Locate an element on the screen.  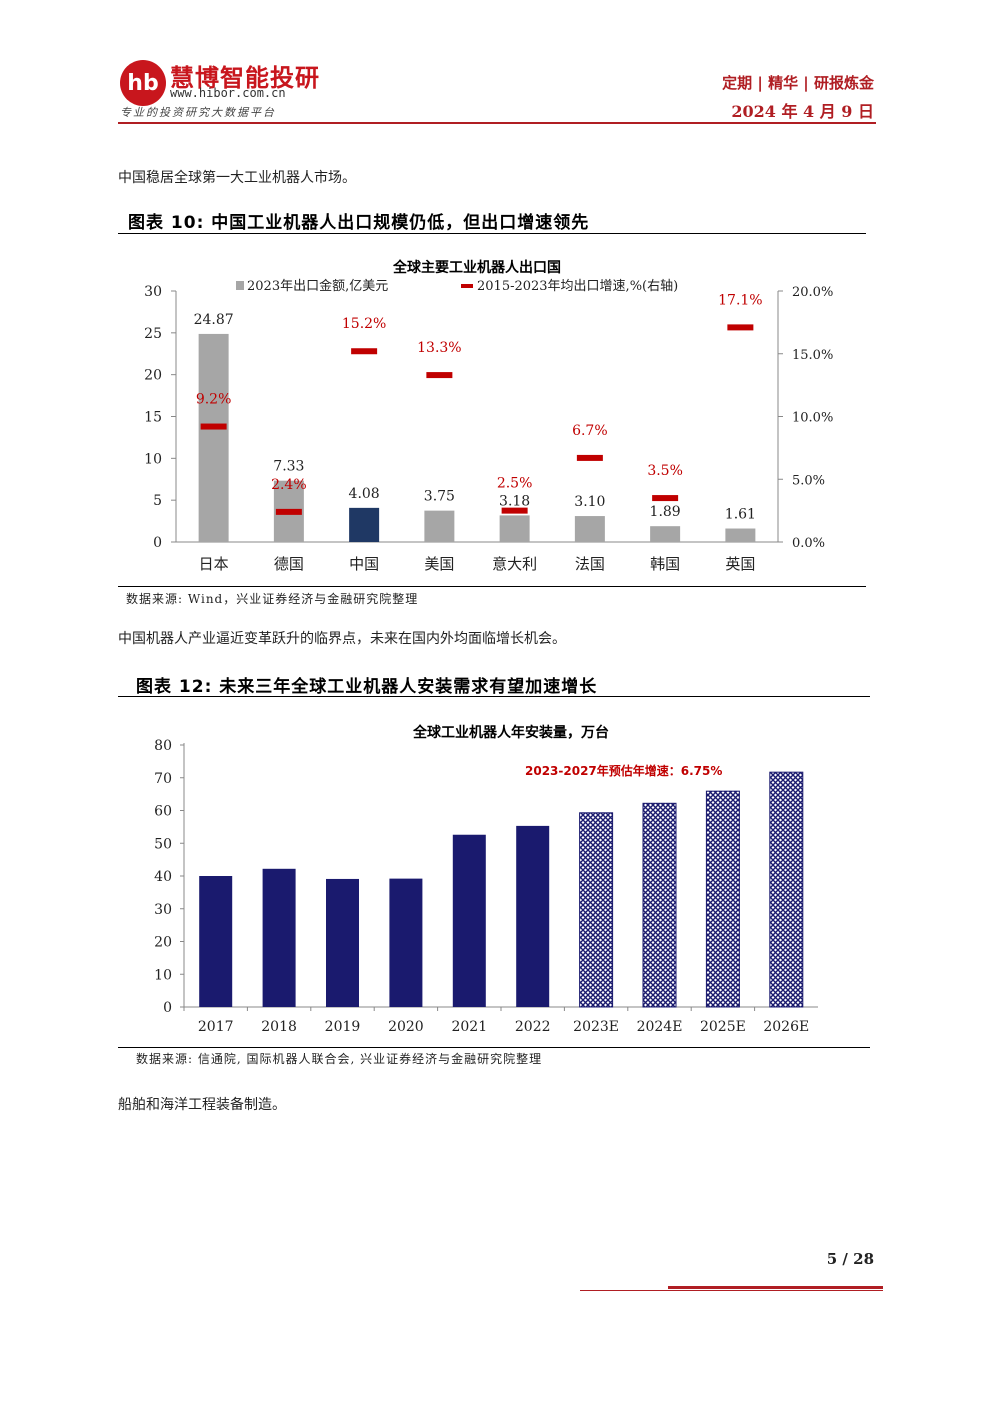
x-tick-label: 中国 is located at coordinates (364, 564).